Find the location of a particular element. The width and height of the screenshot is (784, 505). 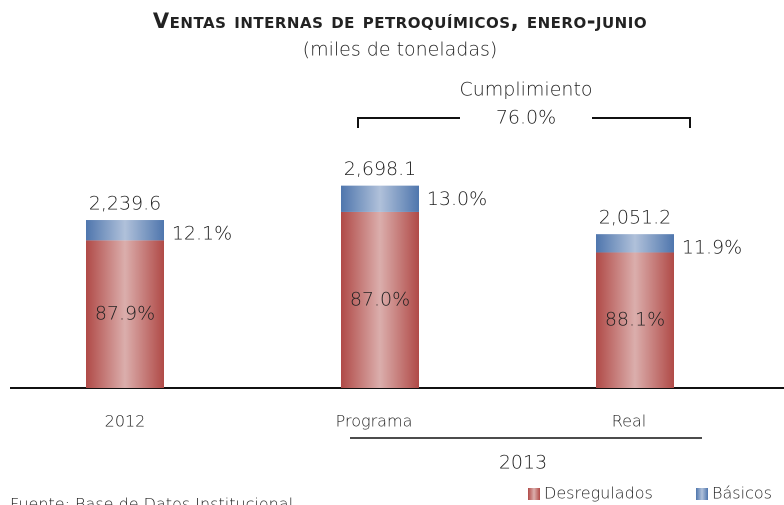

annotation-label: Cumplimiento is located at coordinates (525, 90).